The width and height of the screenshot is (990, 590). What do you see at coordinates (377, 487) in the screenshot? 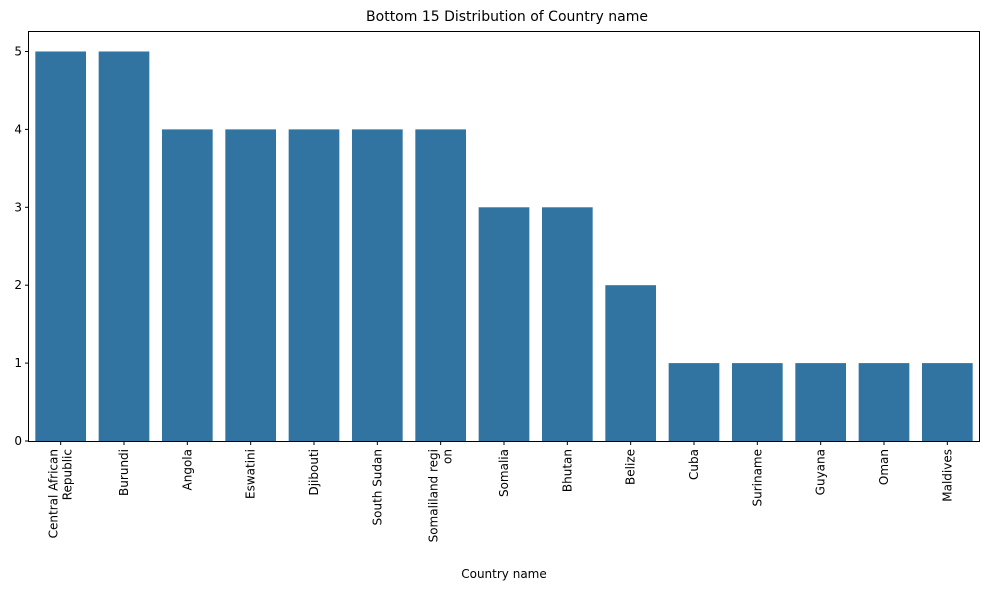
I see `x-tick-label-5: South Sudan` at bounding box center [377, 487].